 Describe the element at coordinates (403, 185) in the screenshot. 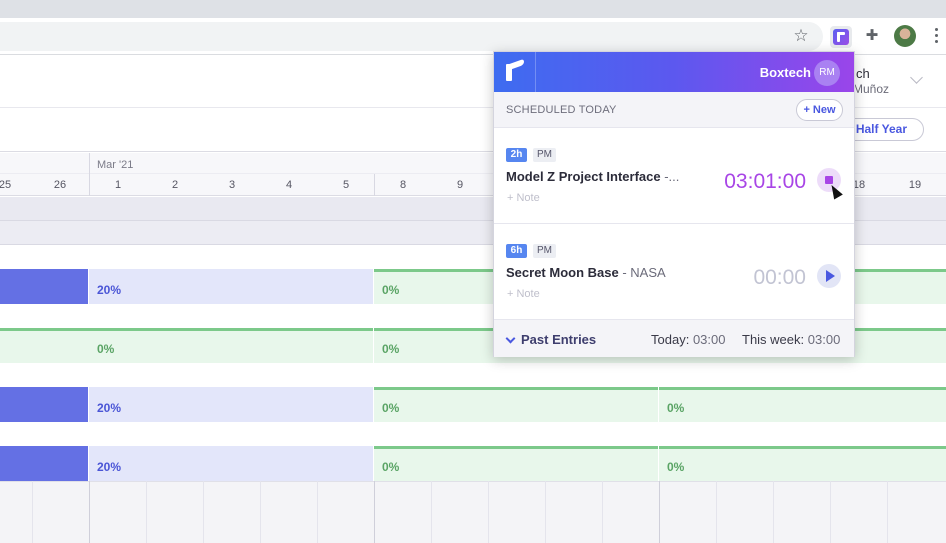

I see `day-label: 8` at that location.